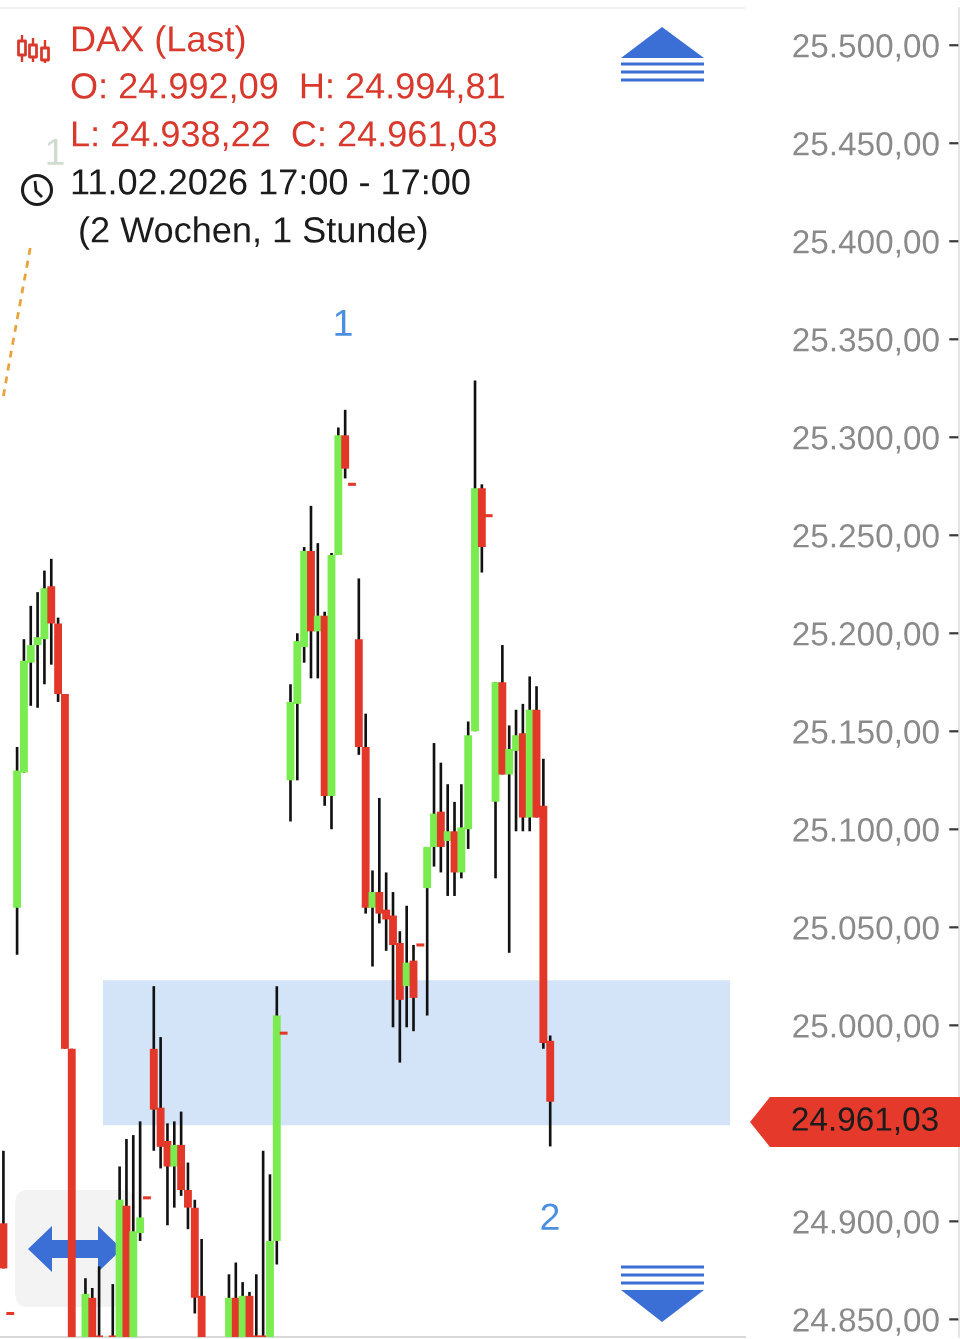 The image size is (960, 1339). I want to click on y-tick-label: 25.500,00, so click(866, 48).